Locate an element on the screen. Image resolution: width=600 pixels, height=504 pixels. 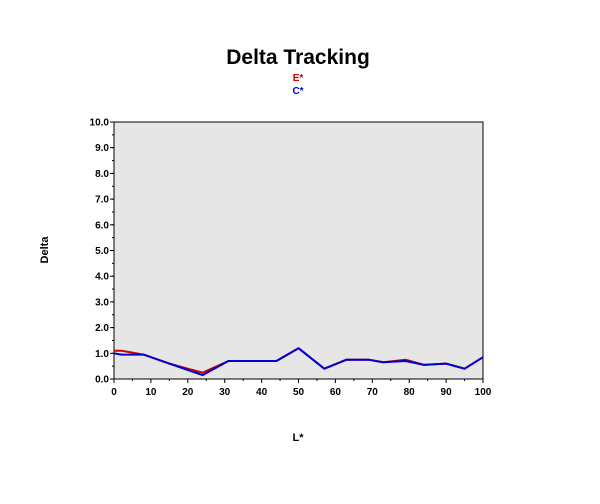
x-tick-label: 20 is located at coordinates (188, 392).